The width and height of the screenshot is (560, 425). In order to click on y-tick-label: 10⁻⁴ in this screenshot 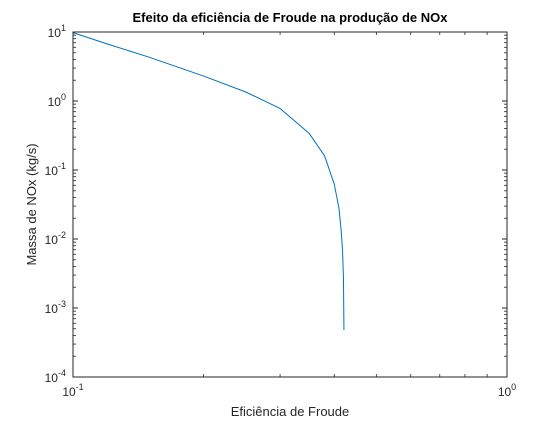, I will do `click(55, 376)`.